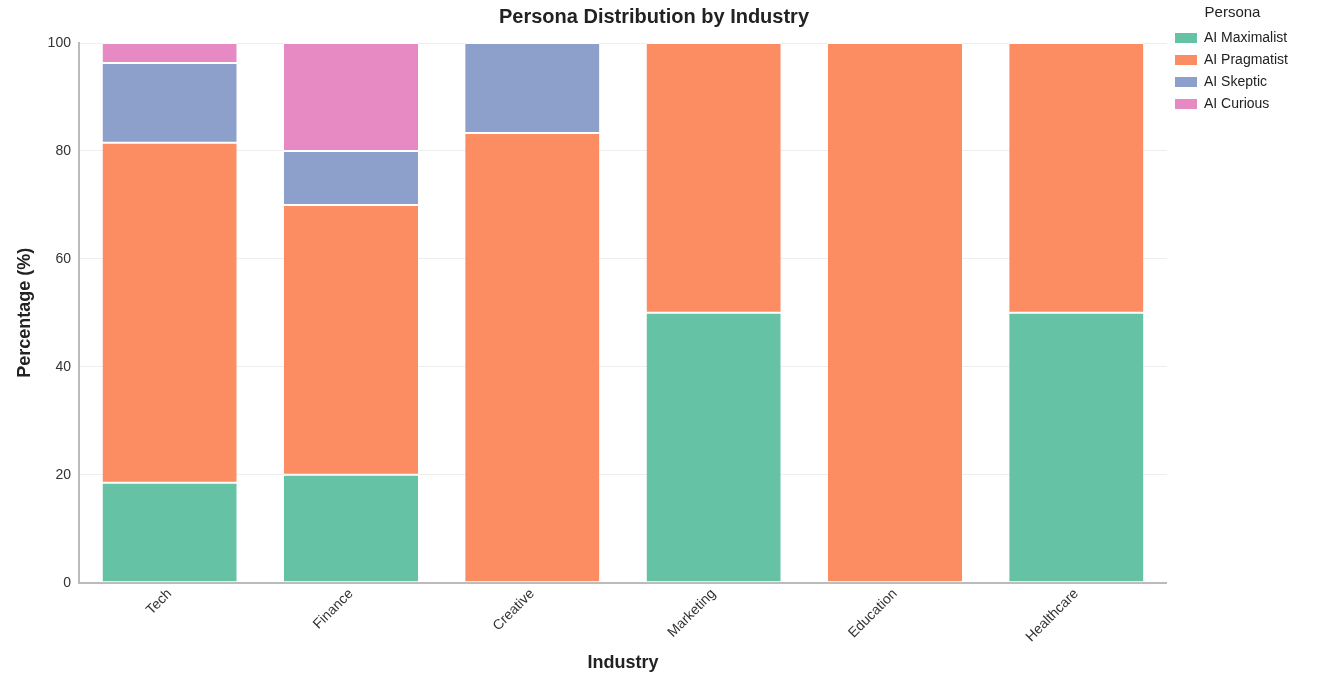 This screenshot has height=683, width=1318. I want to click on y-tick-label: 100, so click(59, 41).